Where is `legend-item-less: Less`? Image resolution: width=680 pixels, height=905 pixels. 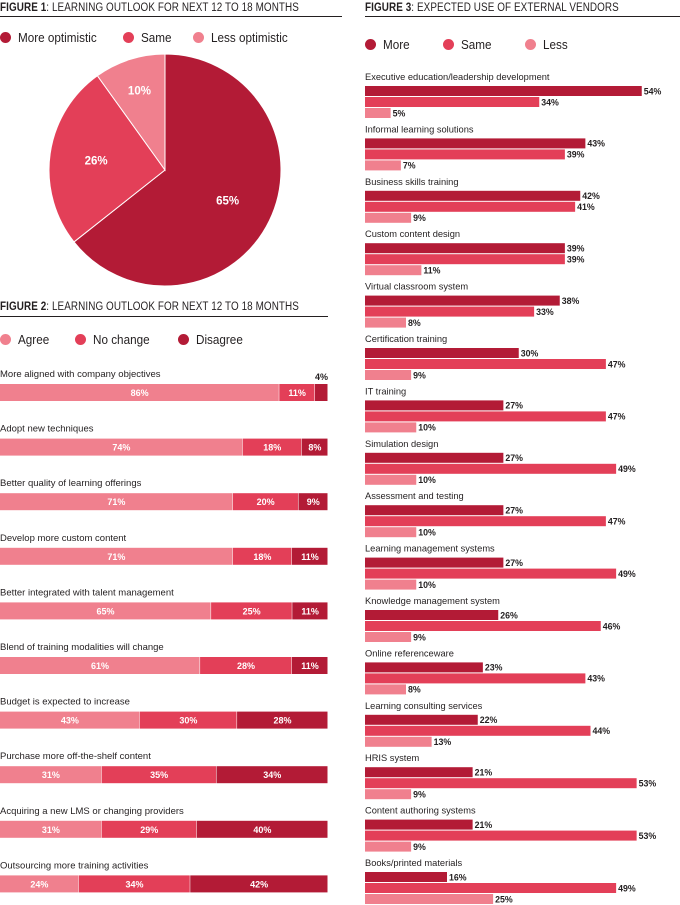 legend-item-less: Less is located at coordinates (547, 44).